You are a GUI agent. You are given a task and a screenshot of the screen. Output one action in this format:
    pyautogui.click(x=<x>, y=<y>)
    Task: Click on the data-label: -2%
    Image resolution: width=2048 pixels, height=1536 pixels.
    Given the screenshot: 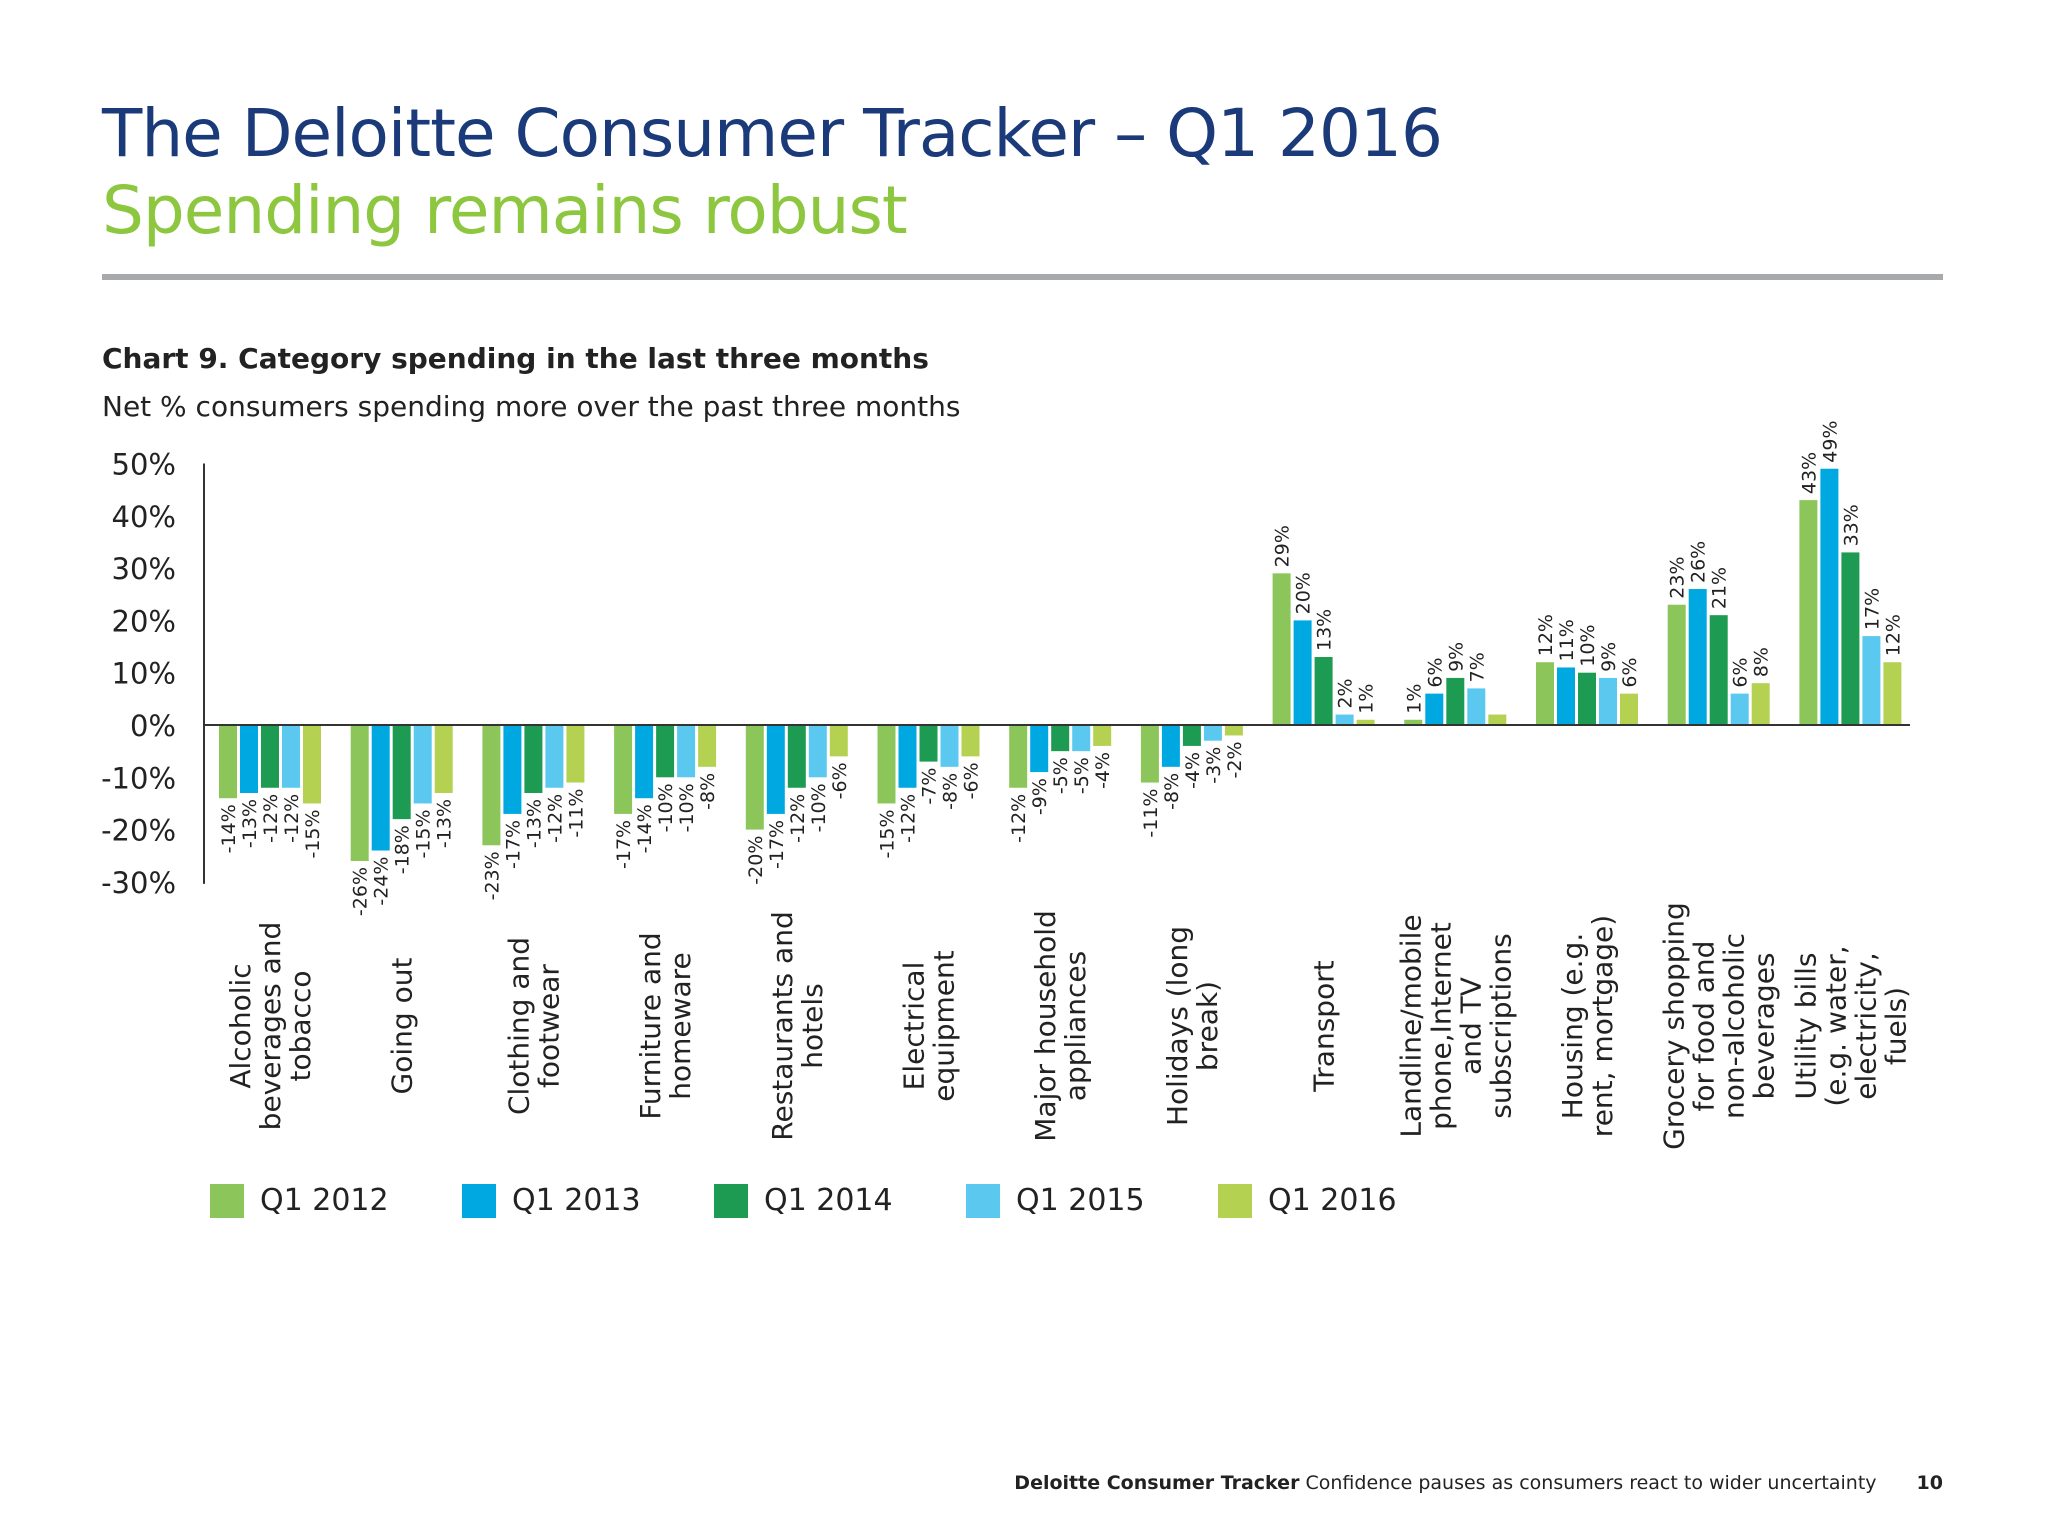 What is the action you would take?
    pyautogui.click(x=1235, y=759)
    